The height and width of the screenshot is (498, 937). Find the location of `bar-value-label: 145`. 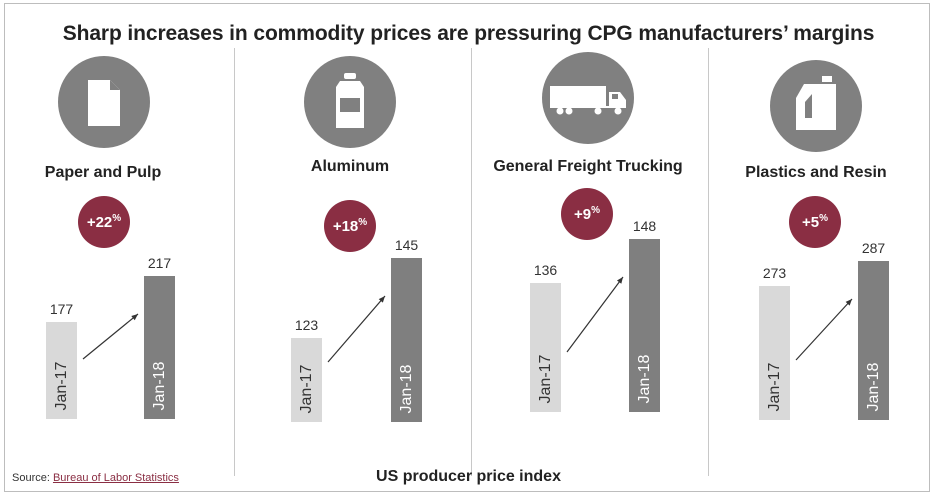

bar-value-label: 145 is located at coordinates (406, 245).